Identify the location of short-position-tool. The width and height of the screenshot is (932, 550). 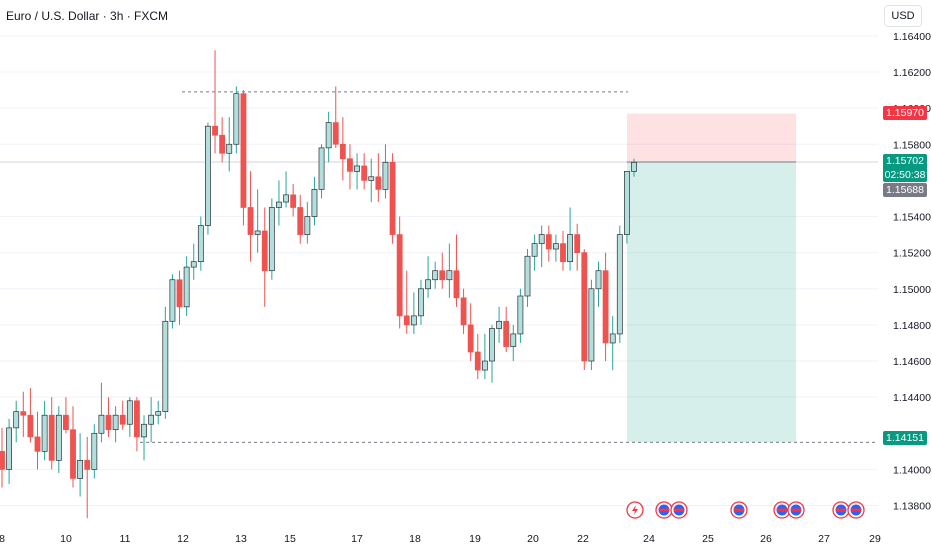
(711, 278).